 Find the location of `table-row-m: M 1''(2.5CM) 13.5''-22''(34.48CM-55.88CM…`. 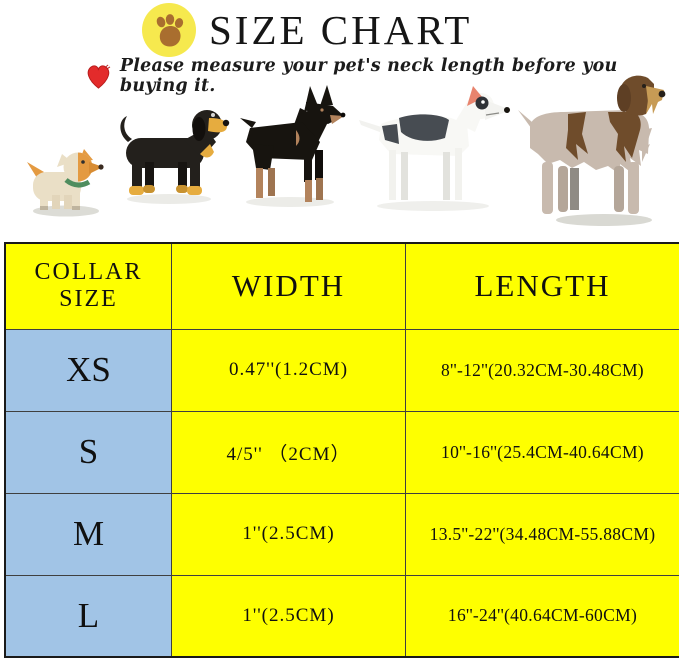

table-row-m: M 1''(2.5CM) 13.5''-22''(34.48CM-55.88CM… is located at coordinates (341, 534).